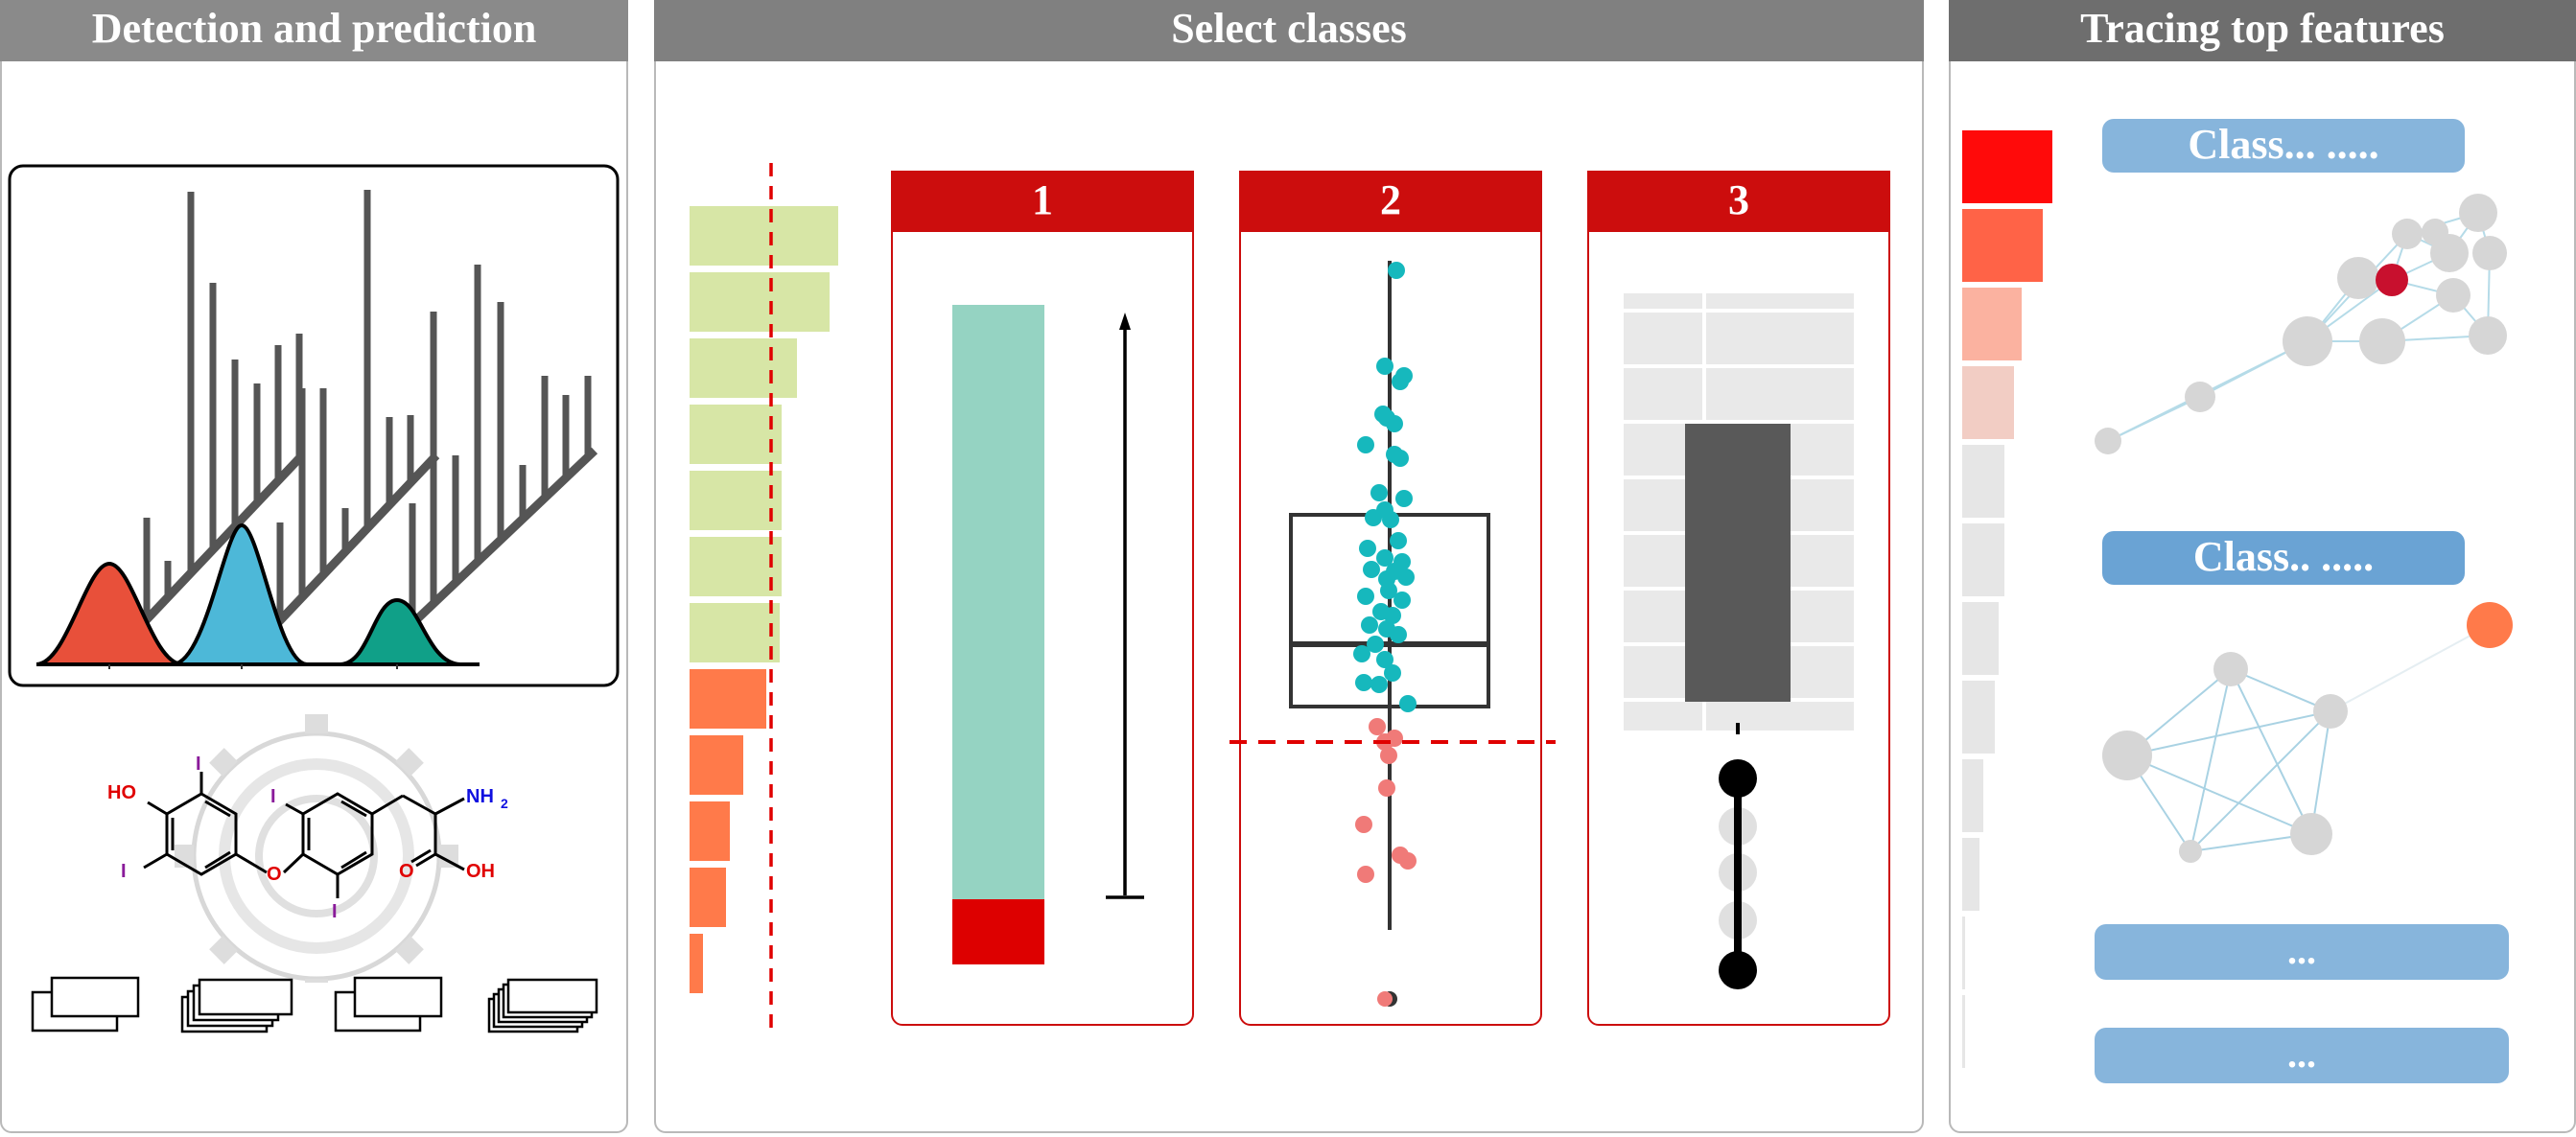 This screenshot has height=1137, width=2576. Describe the element at coordinates (121, 792) in the screenshot. I see `molecule-label-ho: HO` at that location.